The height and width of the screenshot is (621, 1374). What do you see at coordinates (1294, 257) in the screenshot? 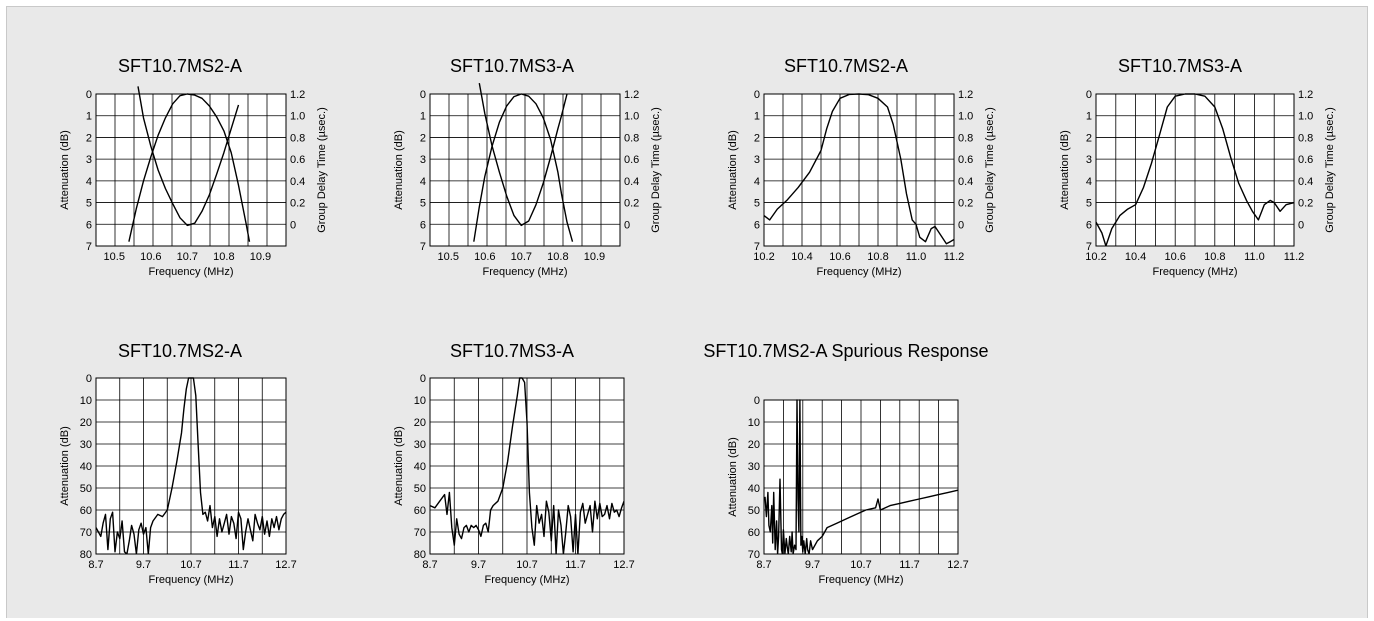
I see `x-tick-label: 11.2` at bounding box center [1294, 257].